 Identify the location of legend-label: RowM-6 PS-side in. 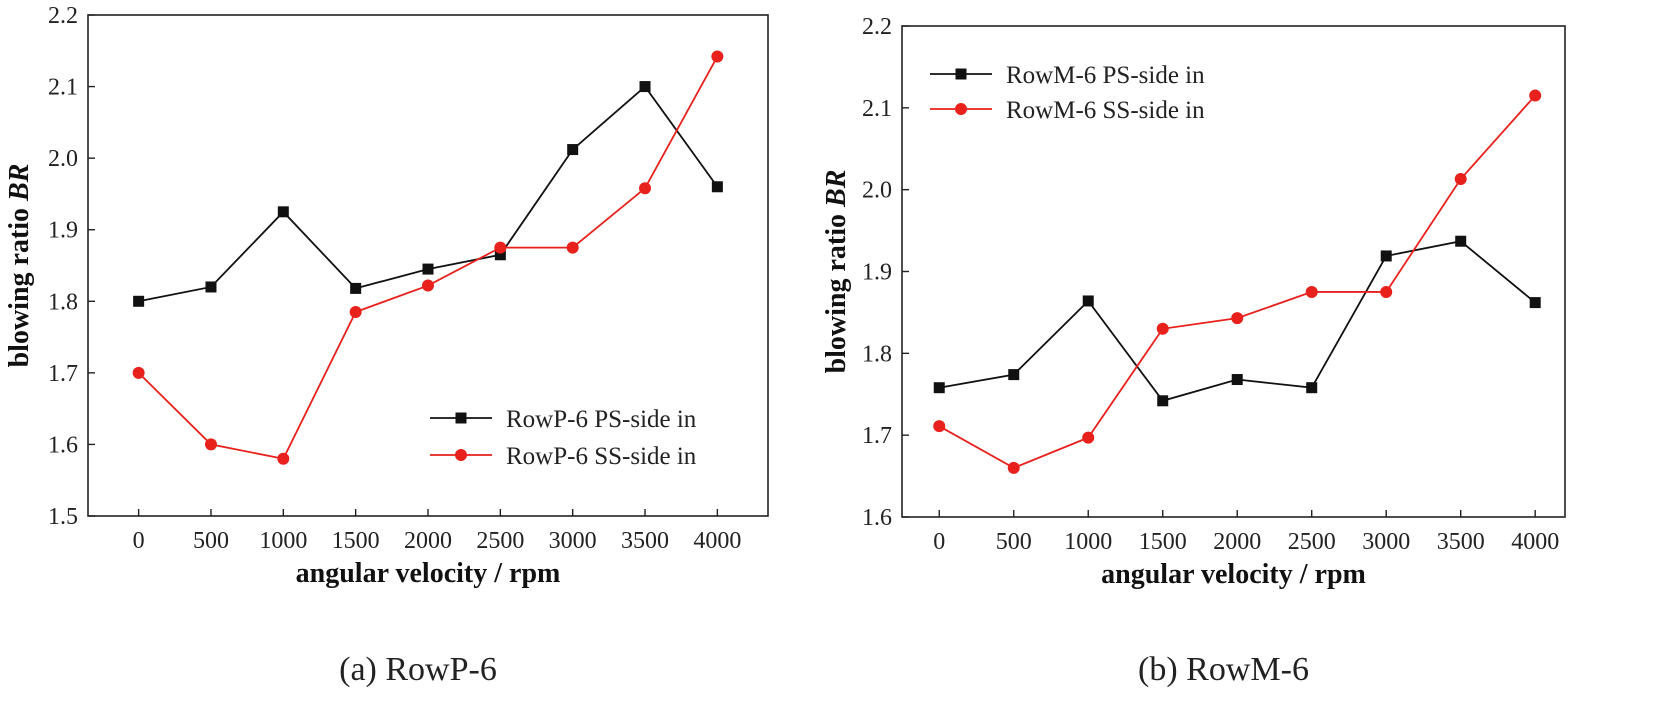
(1105, 75).